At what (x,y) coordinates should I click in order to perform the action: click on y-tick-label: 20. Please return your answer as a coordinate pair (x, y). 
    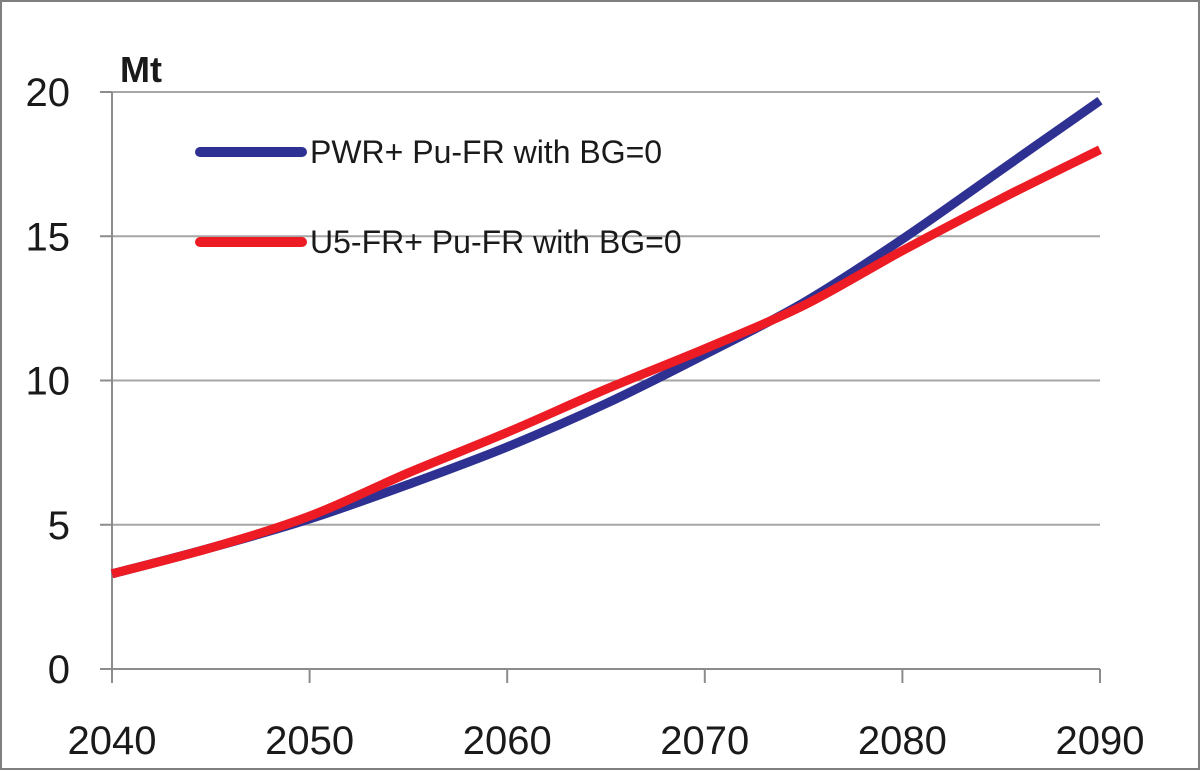
    Looking at the image, I should click on (48, 93).